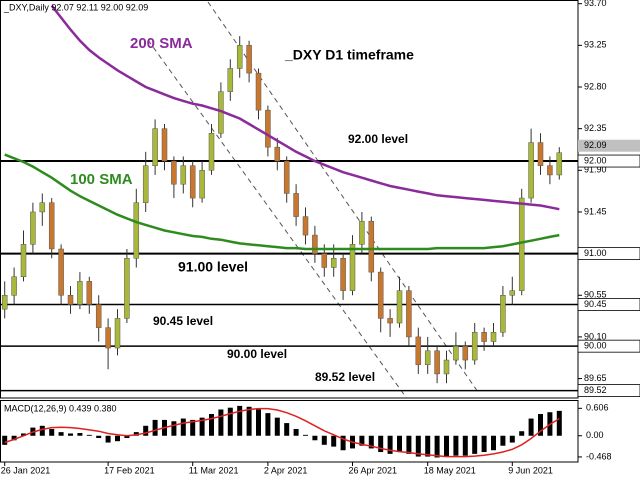 This screenshot has width=640, height=480. What do you see at coordinates (257, 354) in the screenshot?
I see `level-text: 90.00 level` at bounding box center [257, 354].